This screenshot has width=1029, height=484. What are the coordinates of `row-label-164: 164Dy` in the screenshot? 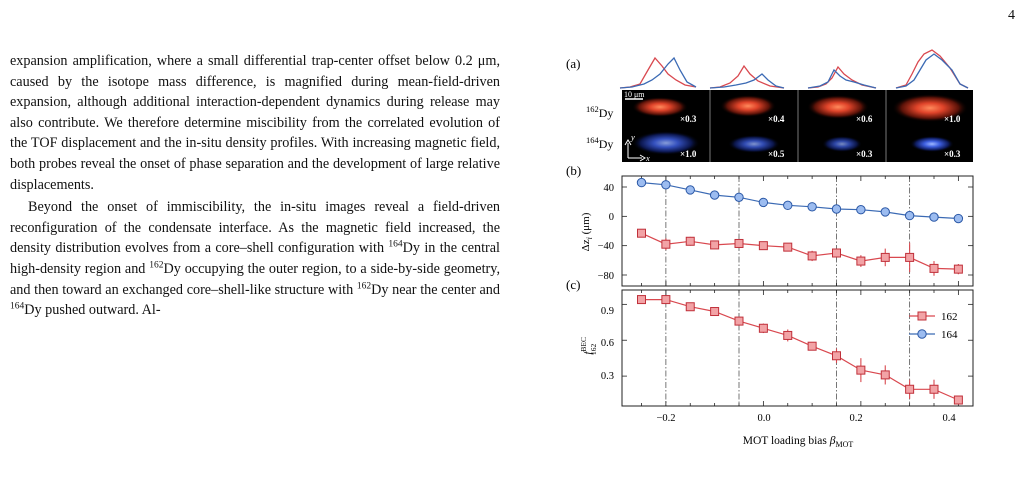 It's located at (599, 143).